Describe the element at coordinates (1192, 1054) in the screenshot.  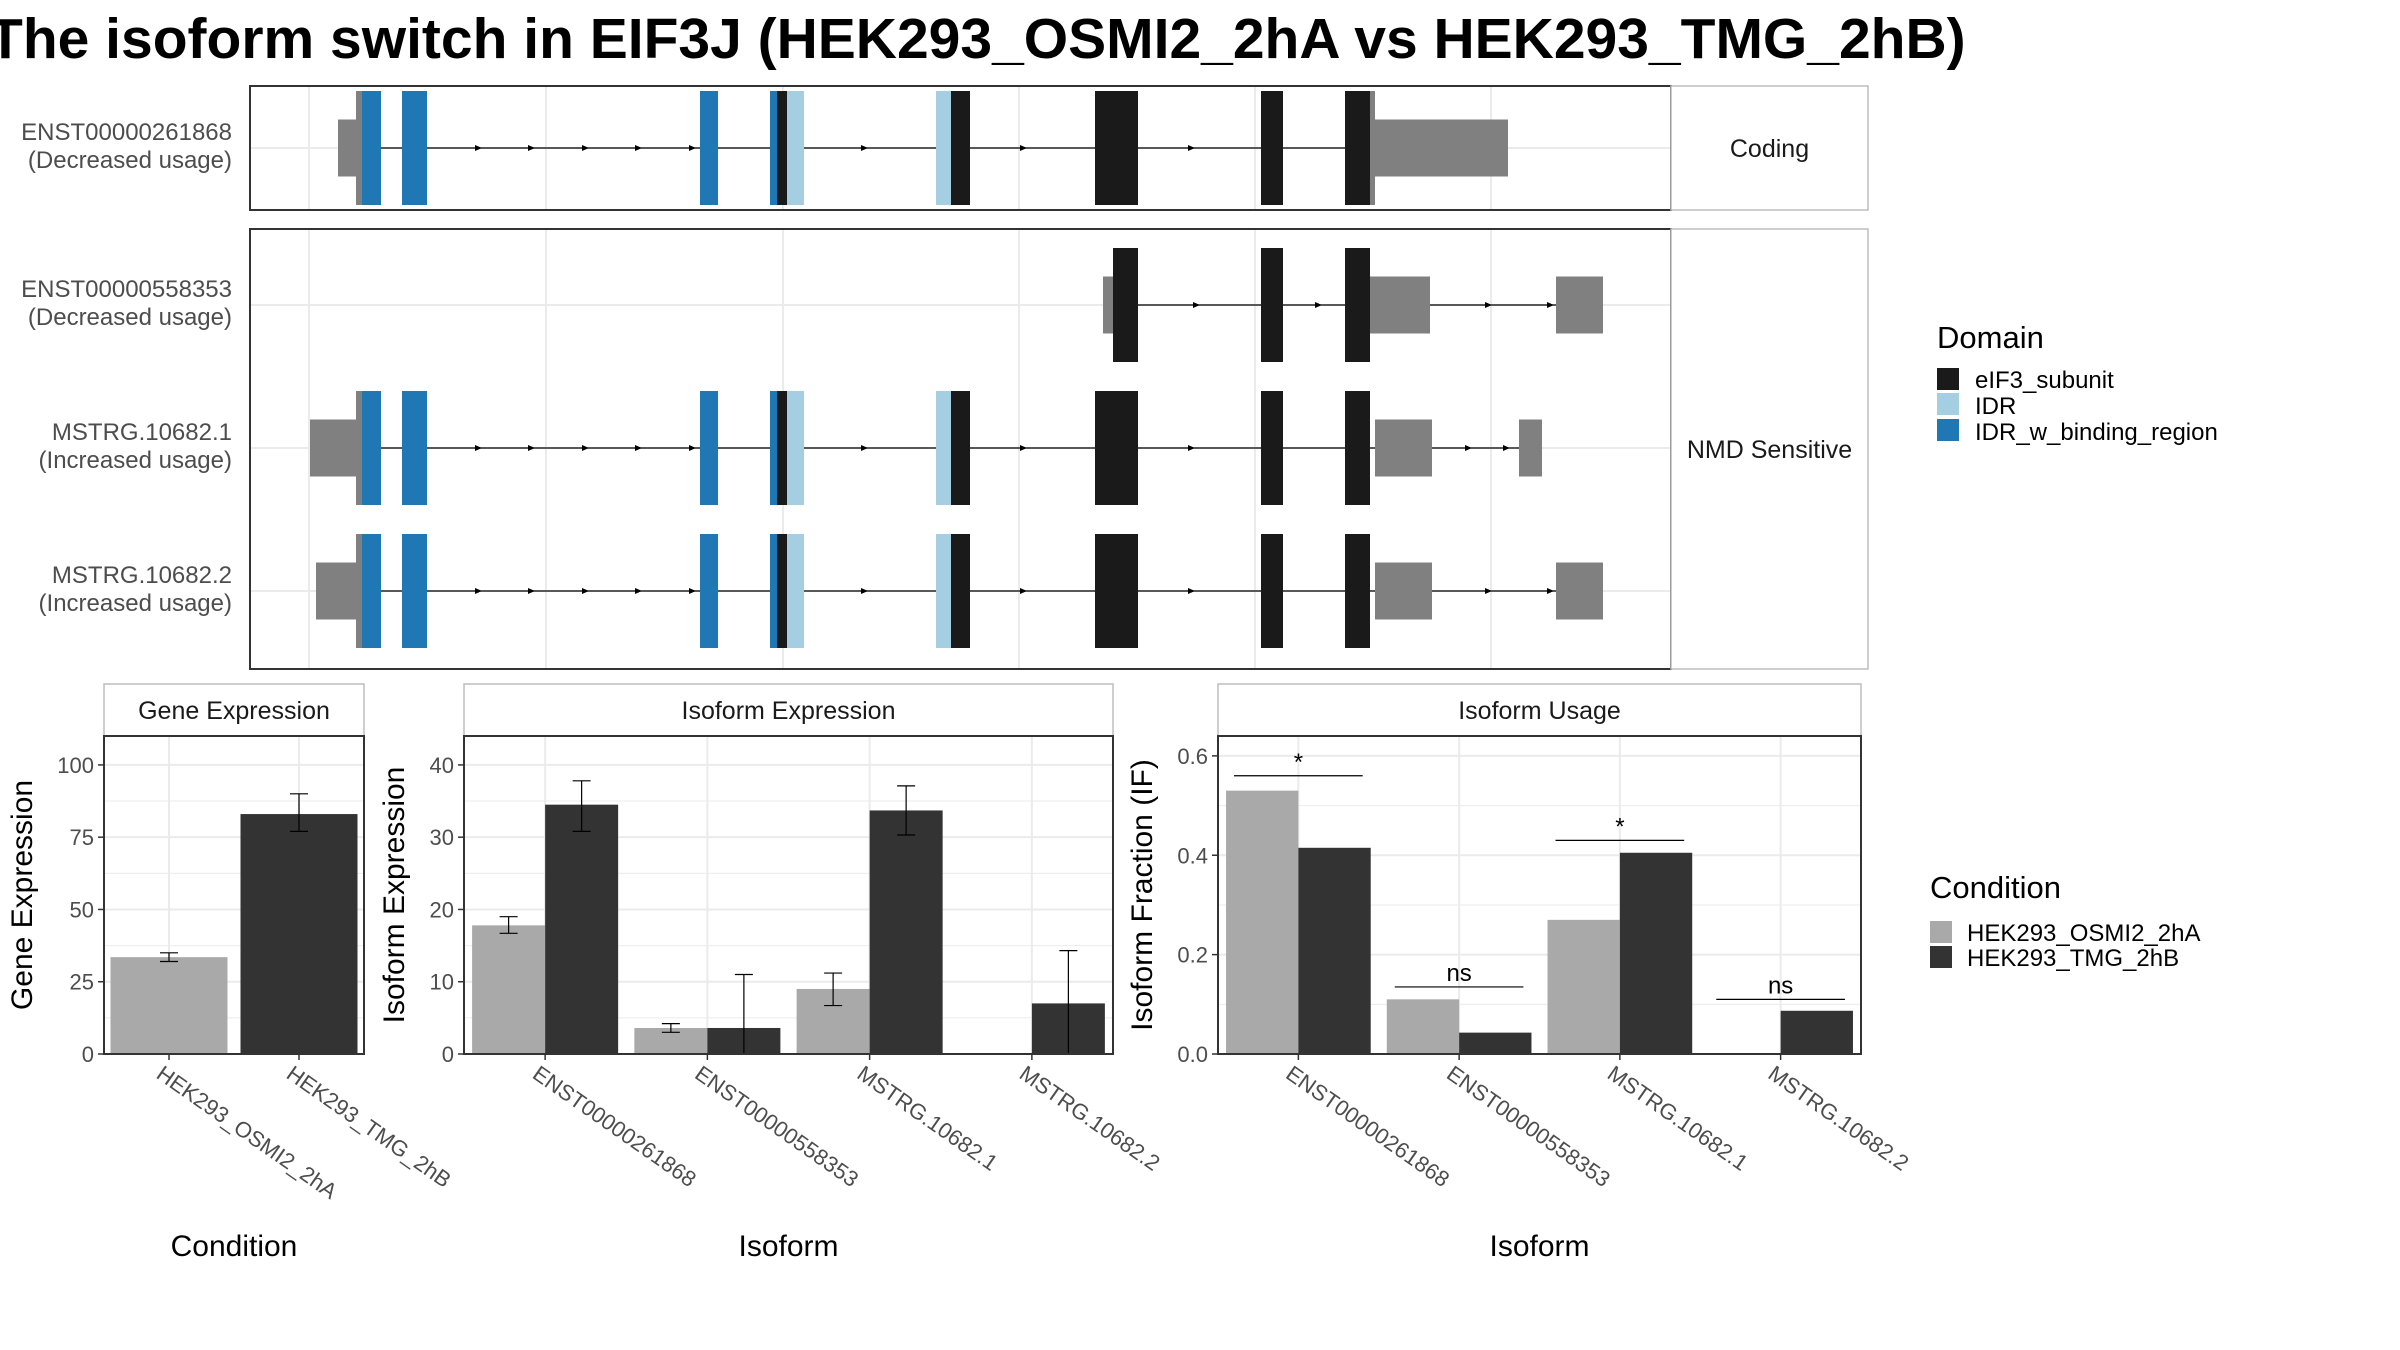
I see `y-tick-label: 0.0` at that location.